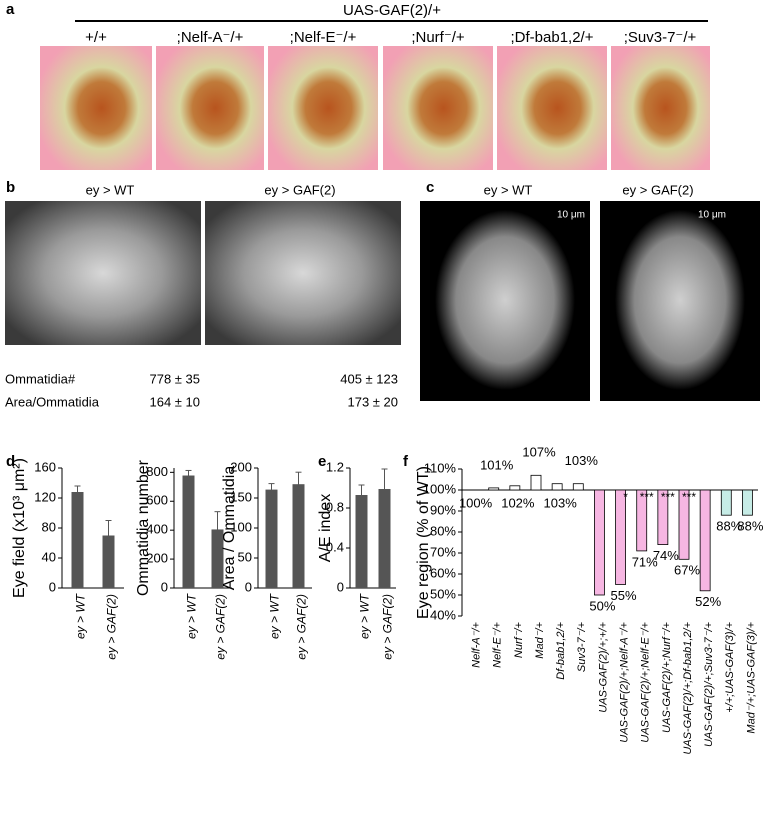 The image size is (764, 827). I want to click on y-tick-label: 50%, so click(443, 593).